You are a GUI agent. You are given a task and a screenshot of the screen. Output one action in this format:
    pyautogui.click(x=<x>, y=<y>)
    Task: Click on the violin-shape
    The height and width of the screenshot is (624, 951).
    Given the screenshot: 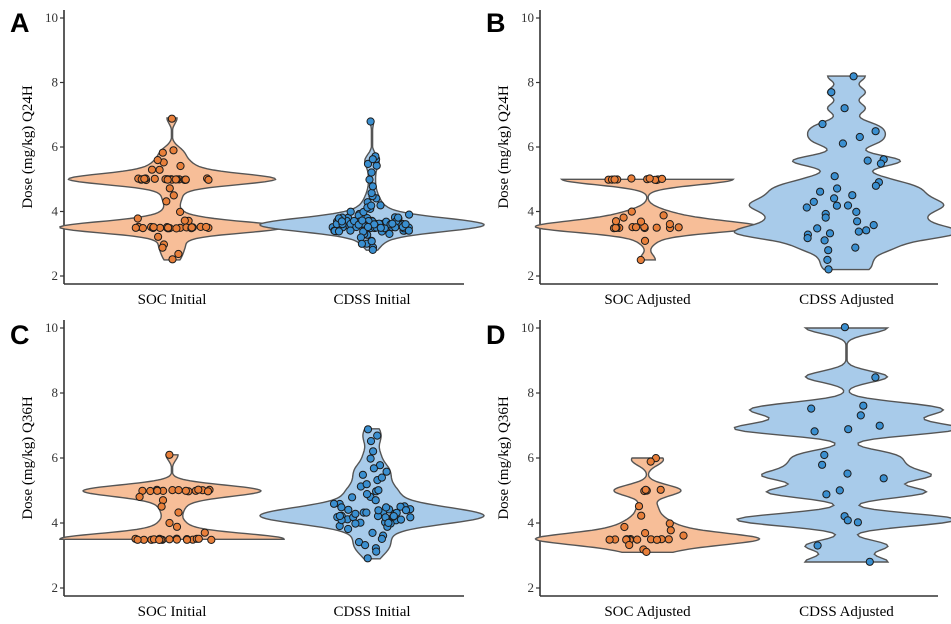 What is the action you would take?
    pyautogui.click(x=842, y=173)
    